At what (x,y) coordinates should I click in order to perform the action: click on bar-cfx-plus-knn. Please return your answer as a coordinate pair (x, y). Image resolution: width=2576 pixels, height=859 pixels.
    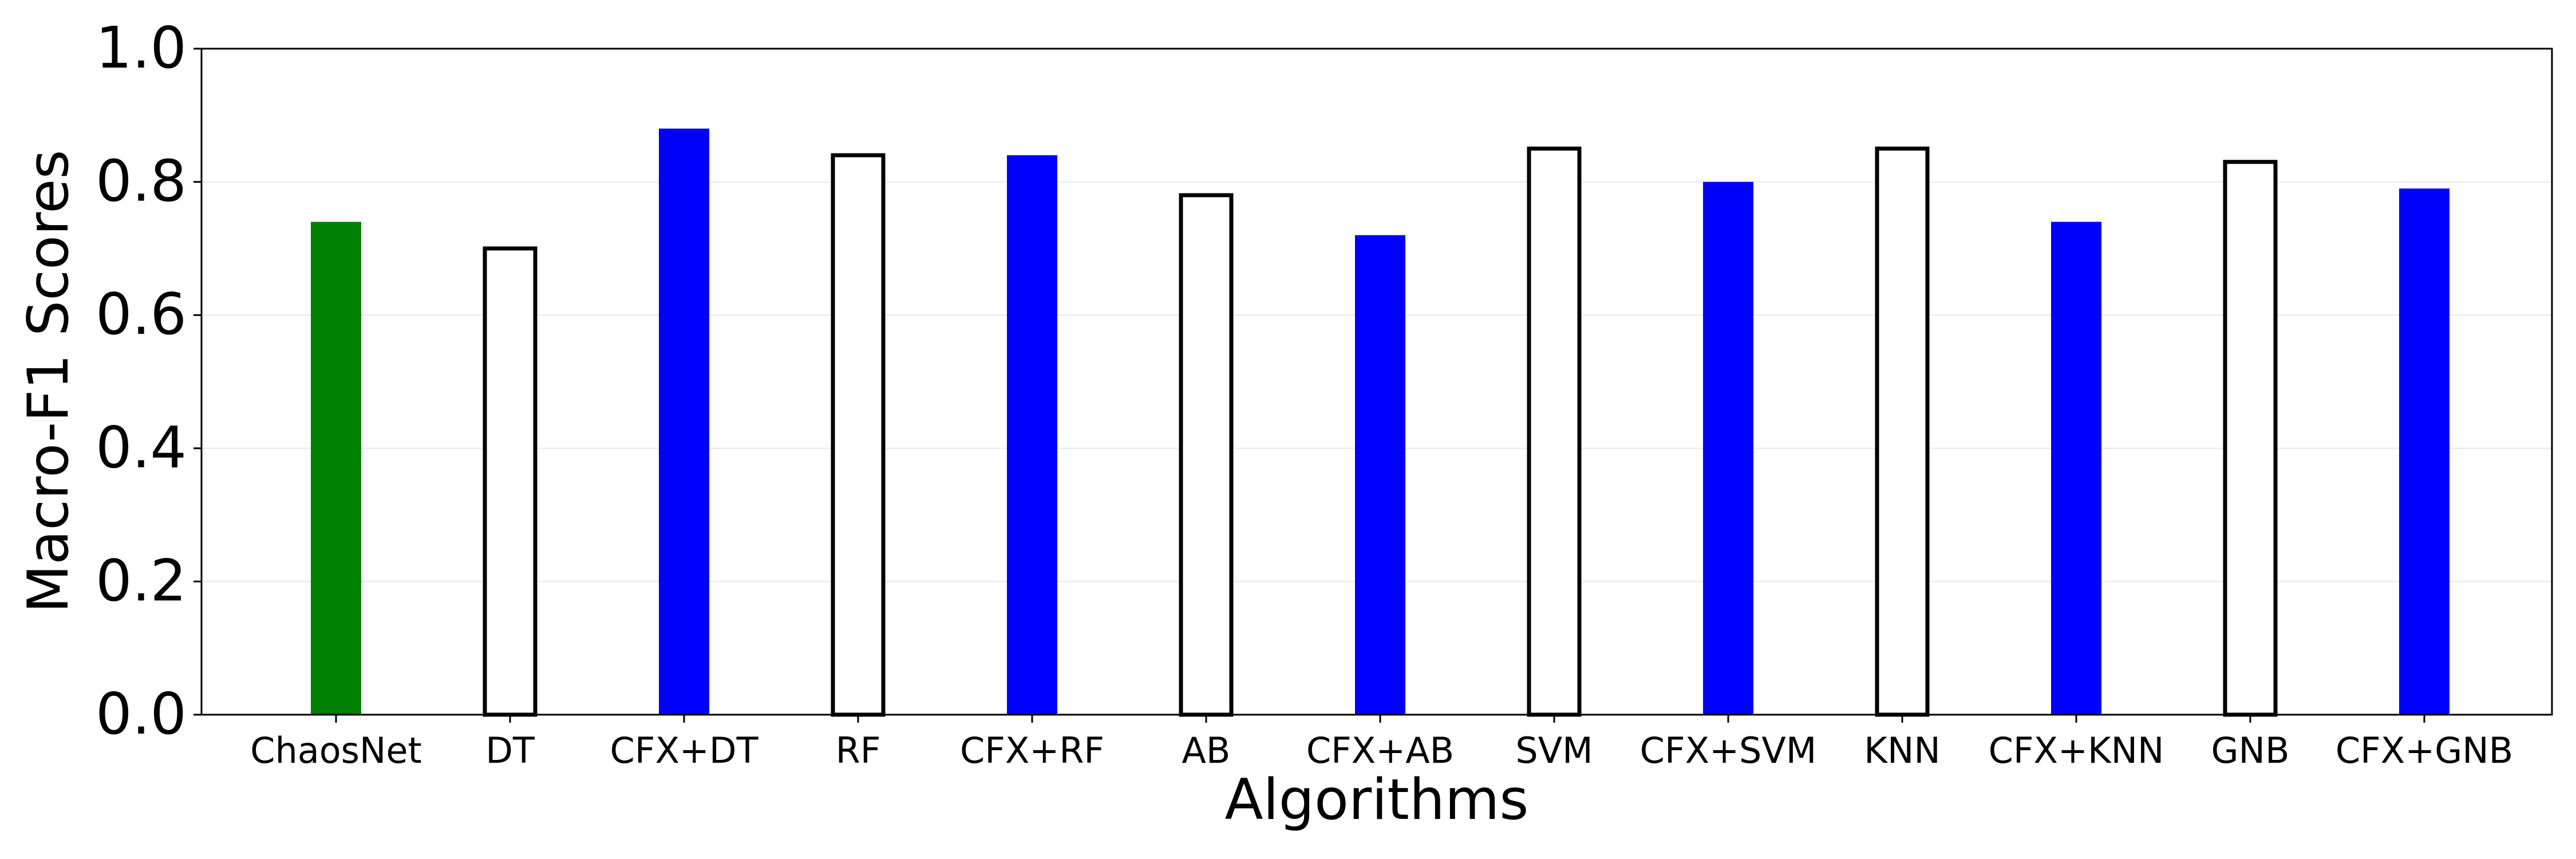
    Looking at the image, I should click on (2076, 468).